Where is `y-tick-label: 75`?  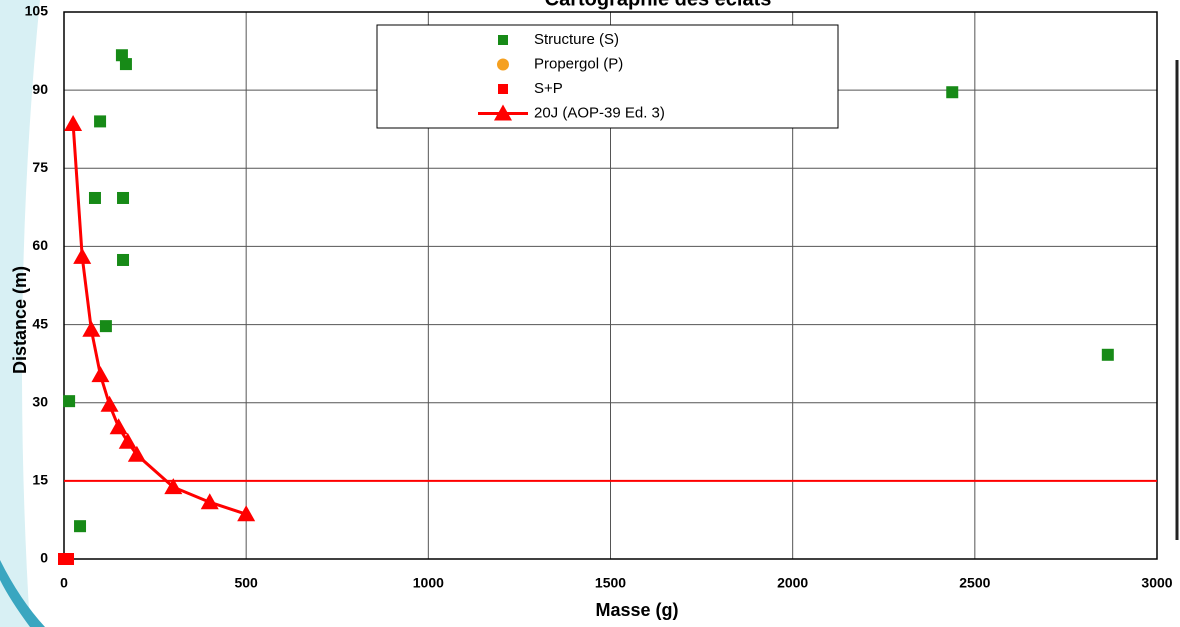 y-tick-label: 75 is located at coordinates (40, 167).